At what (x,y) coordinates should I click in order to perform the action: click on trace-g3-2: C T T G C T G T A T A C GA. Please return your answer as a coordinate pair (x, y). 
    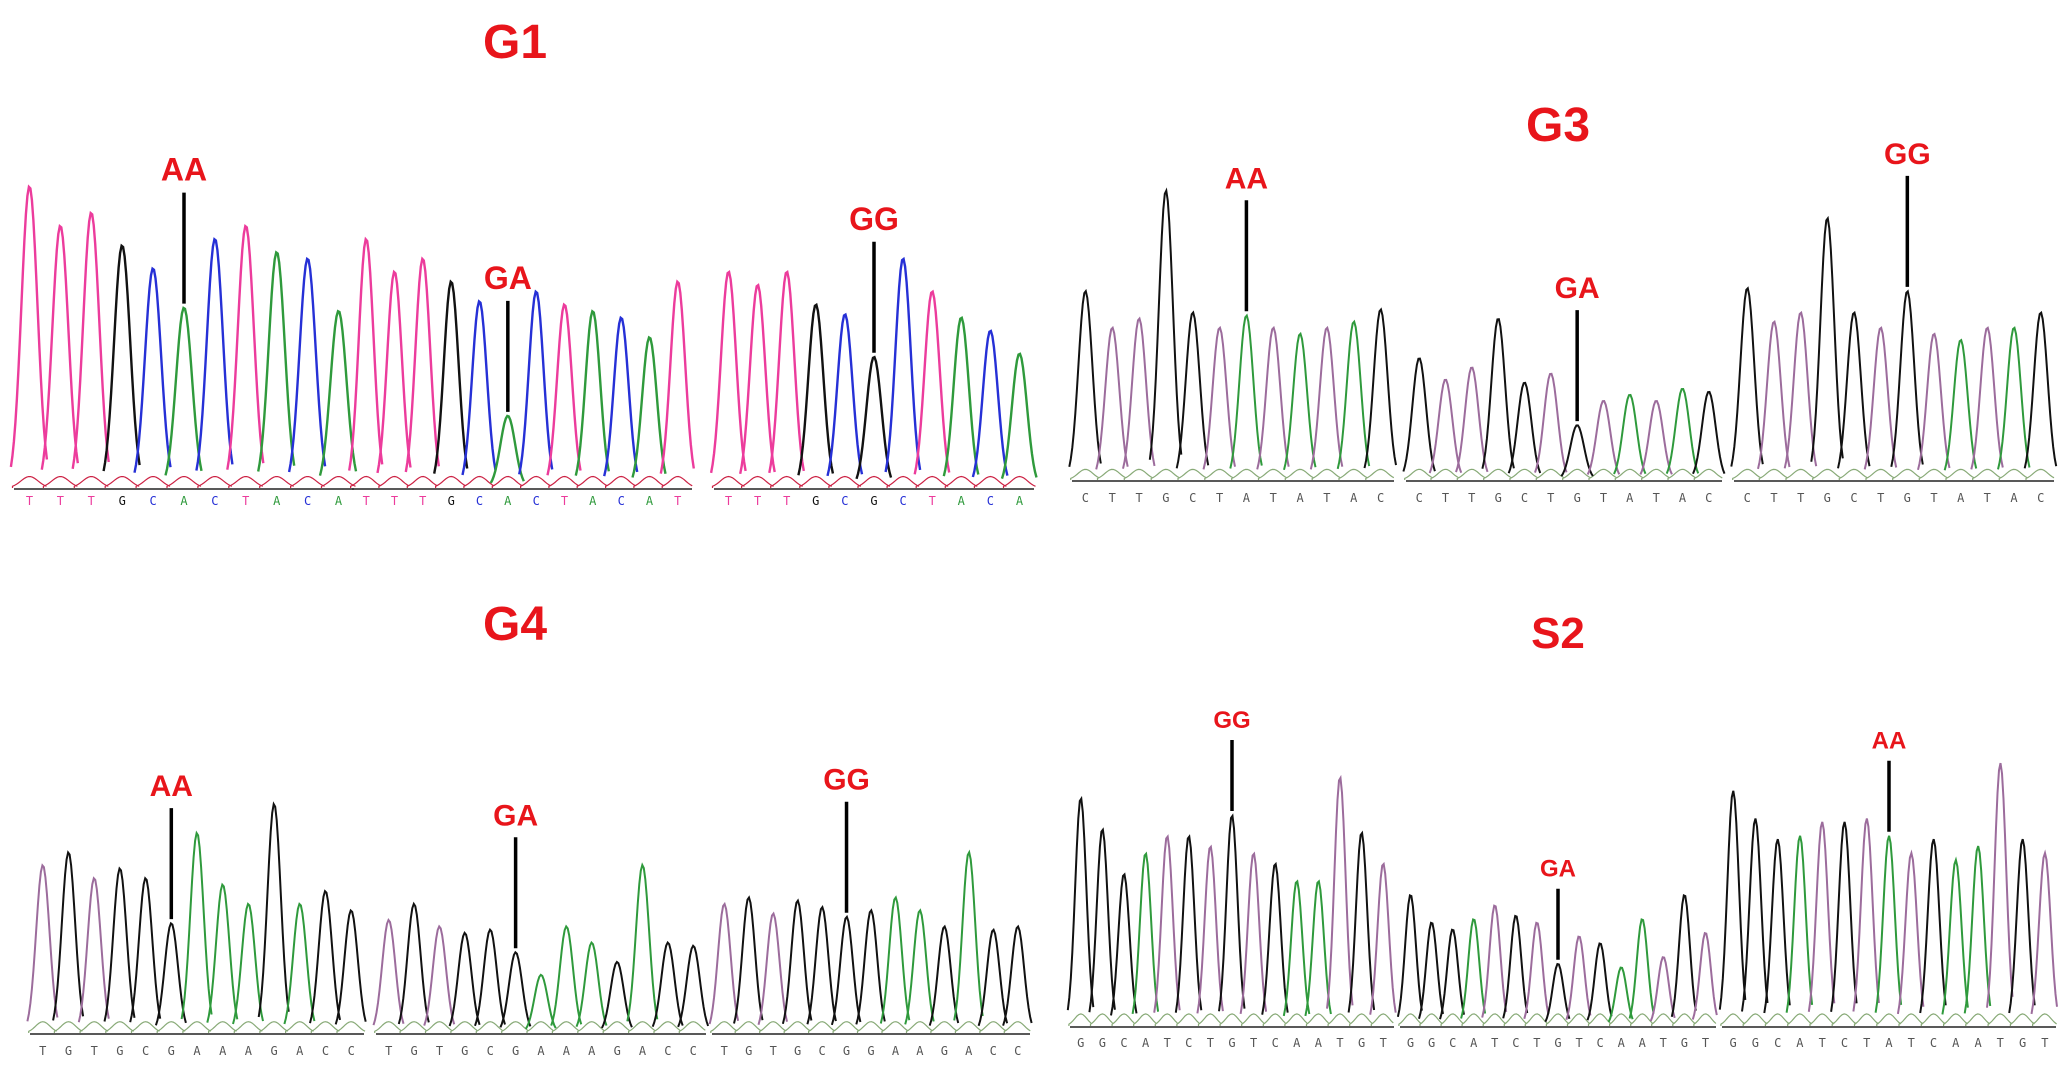
    Looking at the image, I should click on (1564, 388).